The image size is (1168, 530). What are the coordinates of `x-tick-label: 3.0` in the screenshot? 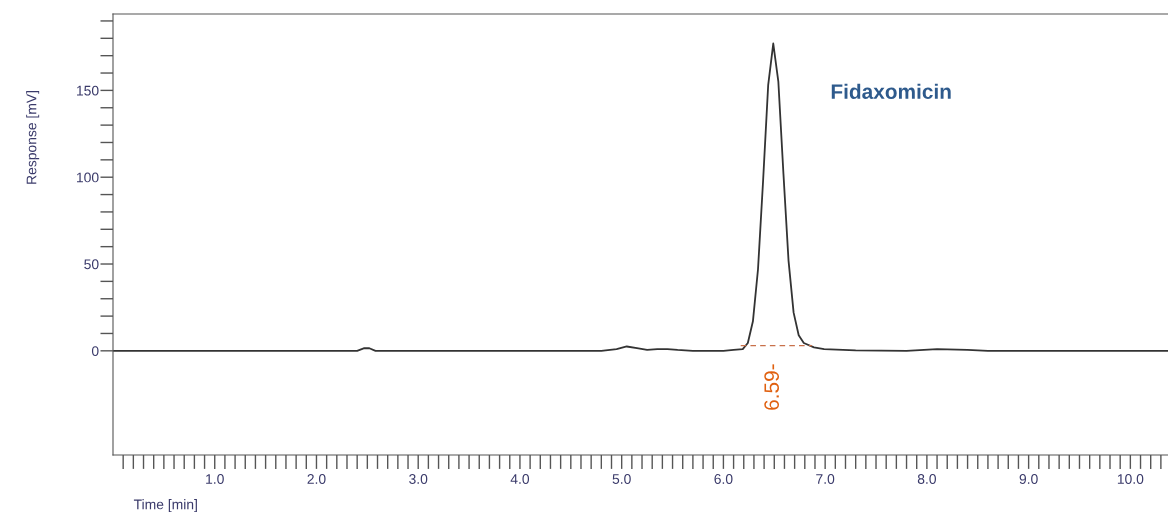 It's located at (418, 479).